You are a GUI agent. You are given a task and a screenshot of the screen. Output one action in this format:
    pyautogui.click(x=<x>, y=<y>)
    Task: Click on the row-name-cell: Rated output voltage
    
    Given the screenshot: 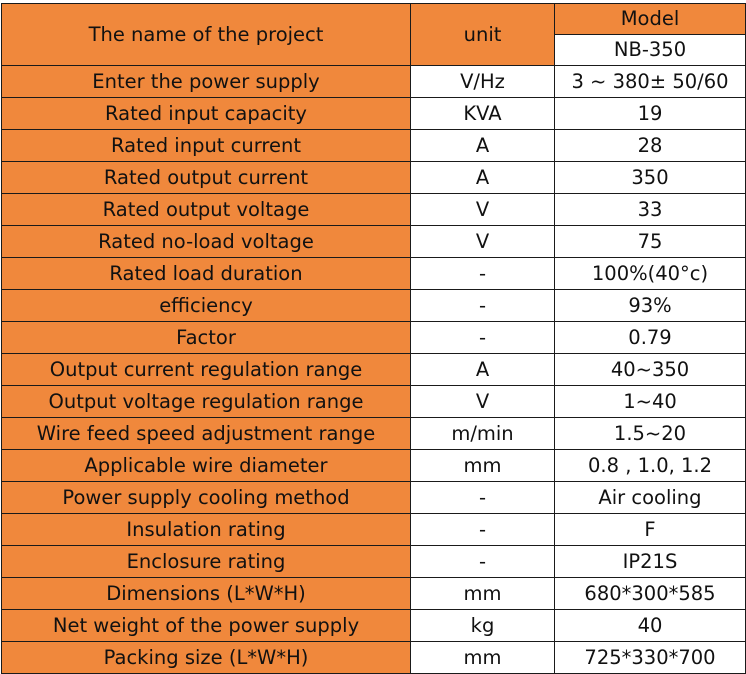 What is the action you would take?
    pyautogui.click(x=206, y=209)
    